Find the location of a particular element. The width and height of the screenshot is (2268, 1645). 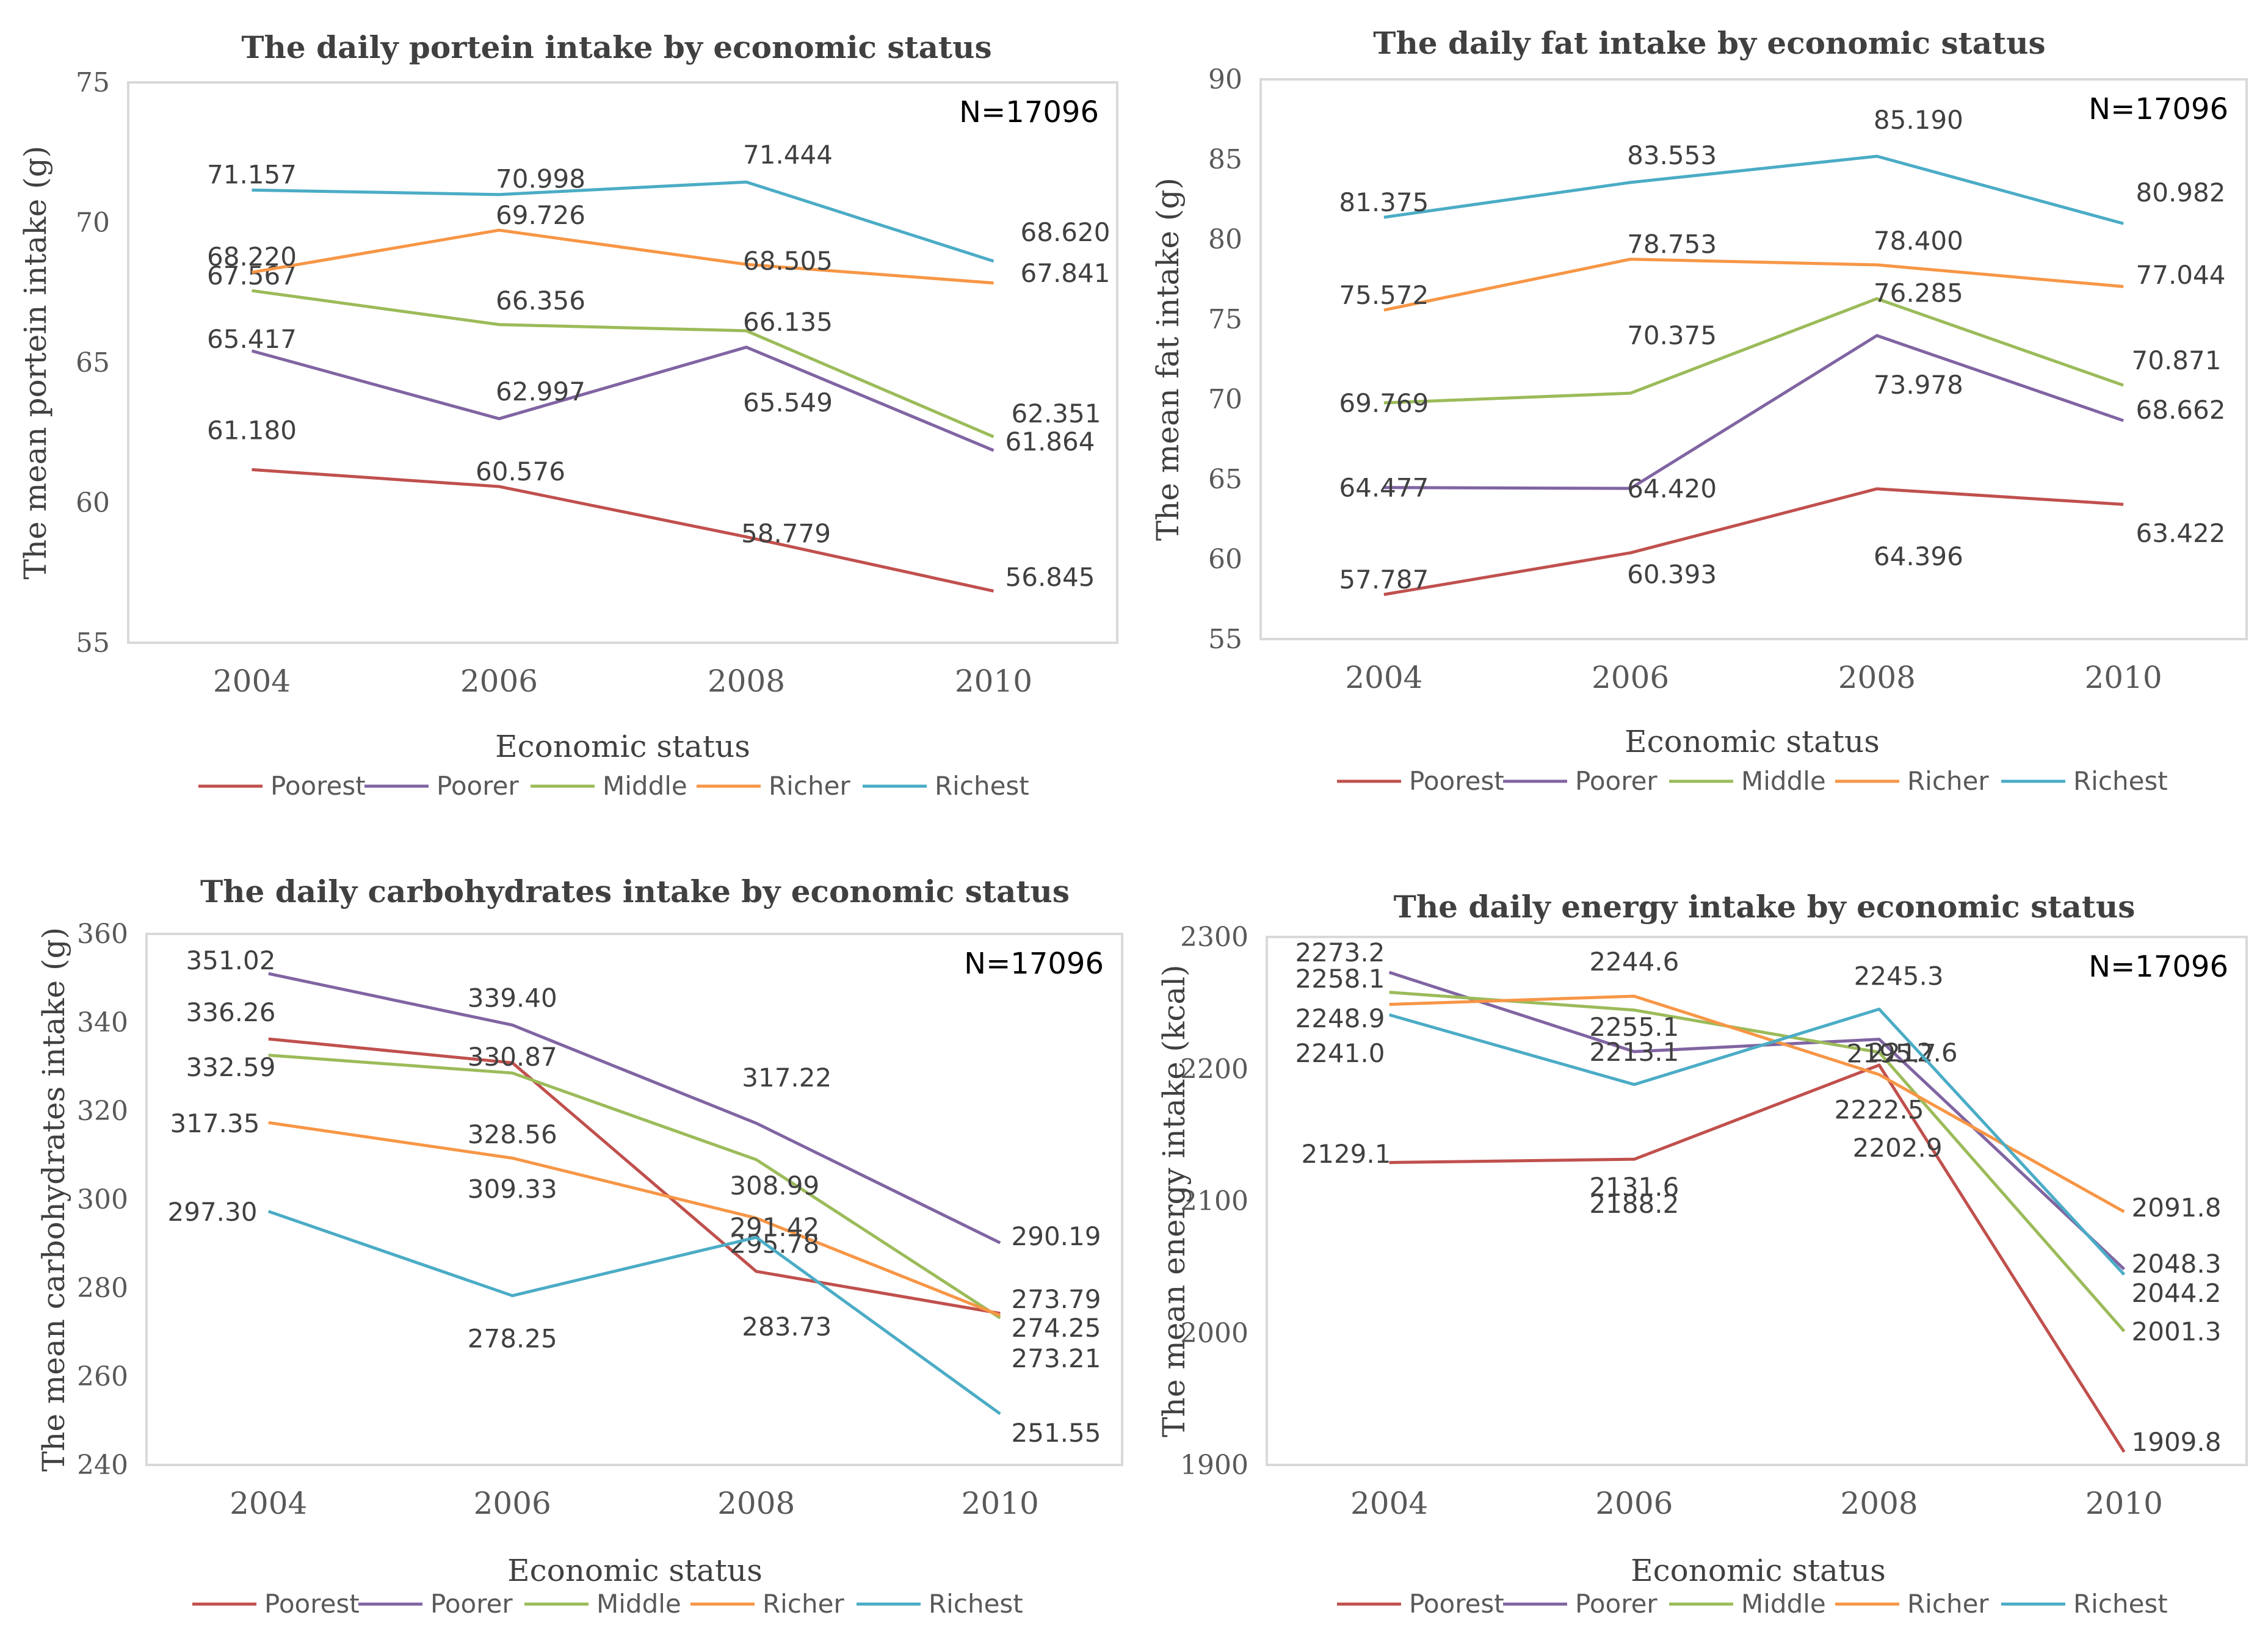

data-label: 317.35 is located at coordinates (215, 1123).